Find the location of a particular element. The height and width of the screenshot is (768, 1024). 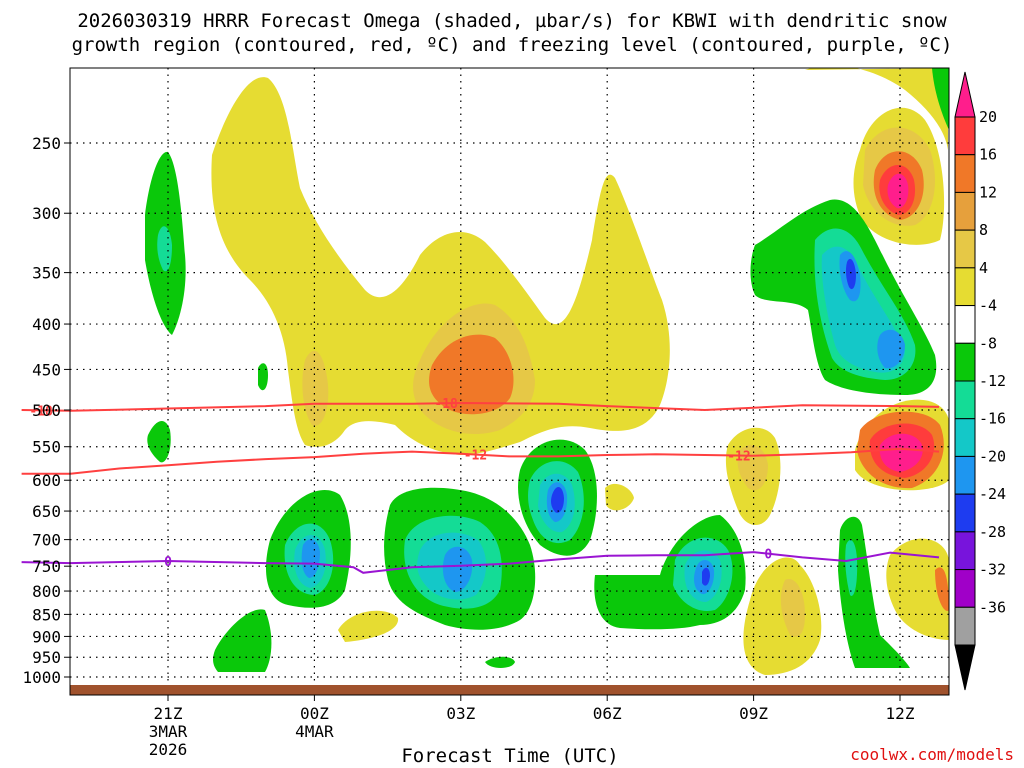

colorbar-label: -20 is located at coordinates (992, 456).